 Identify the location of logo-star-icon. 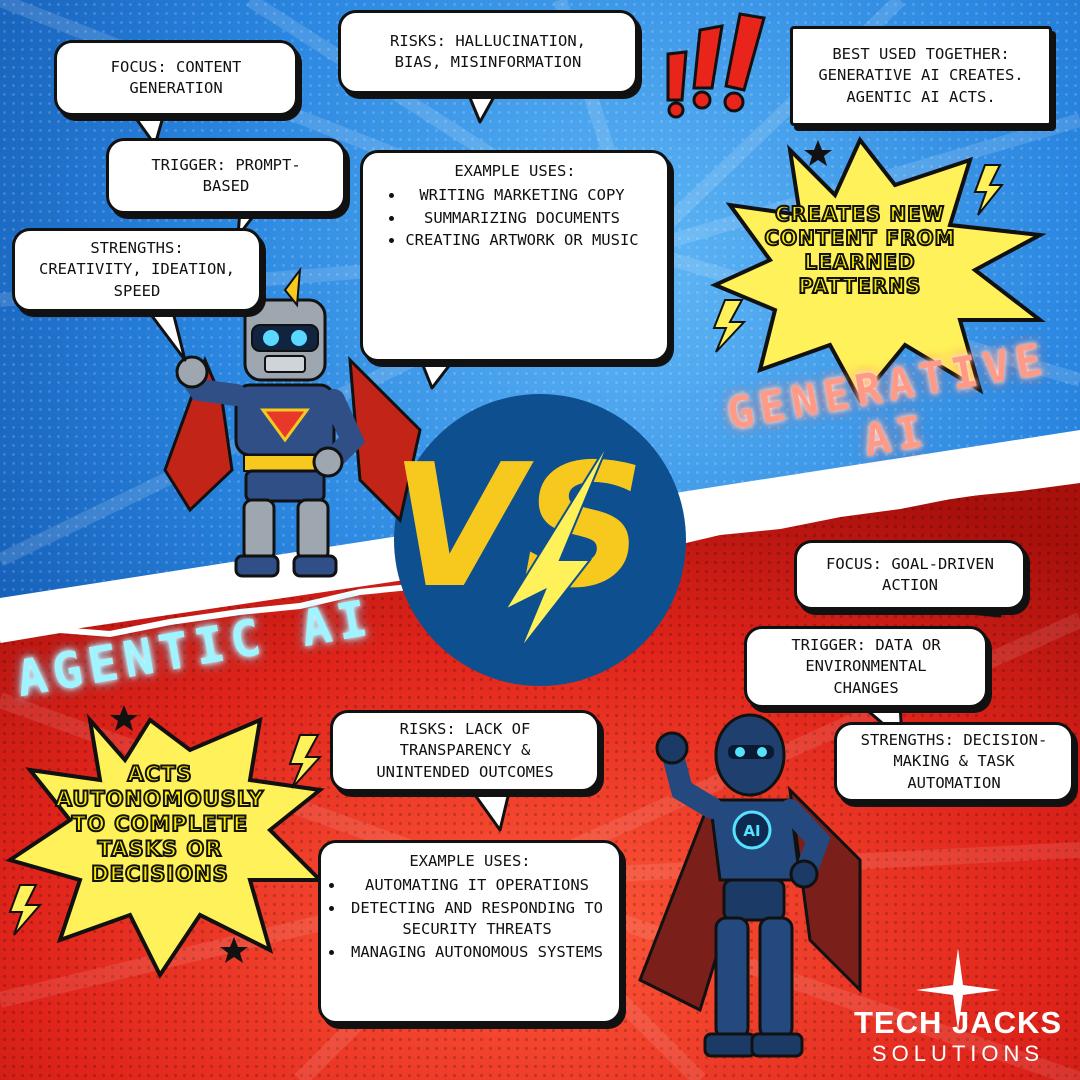
(958, 989).